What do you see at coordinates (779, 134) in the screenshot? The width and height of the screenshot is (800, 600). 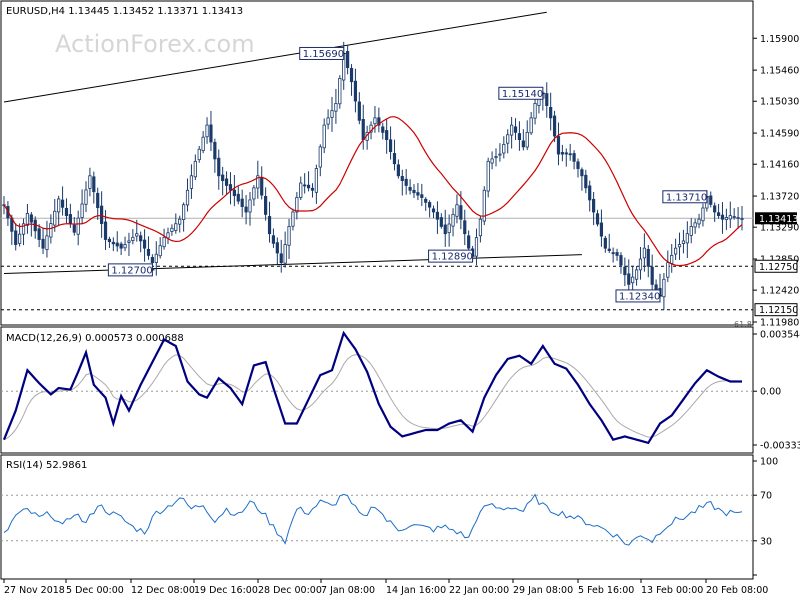 I see `price-tick-label: 1.14590` at bounding box center [779, 134].